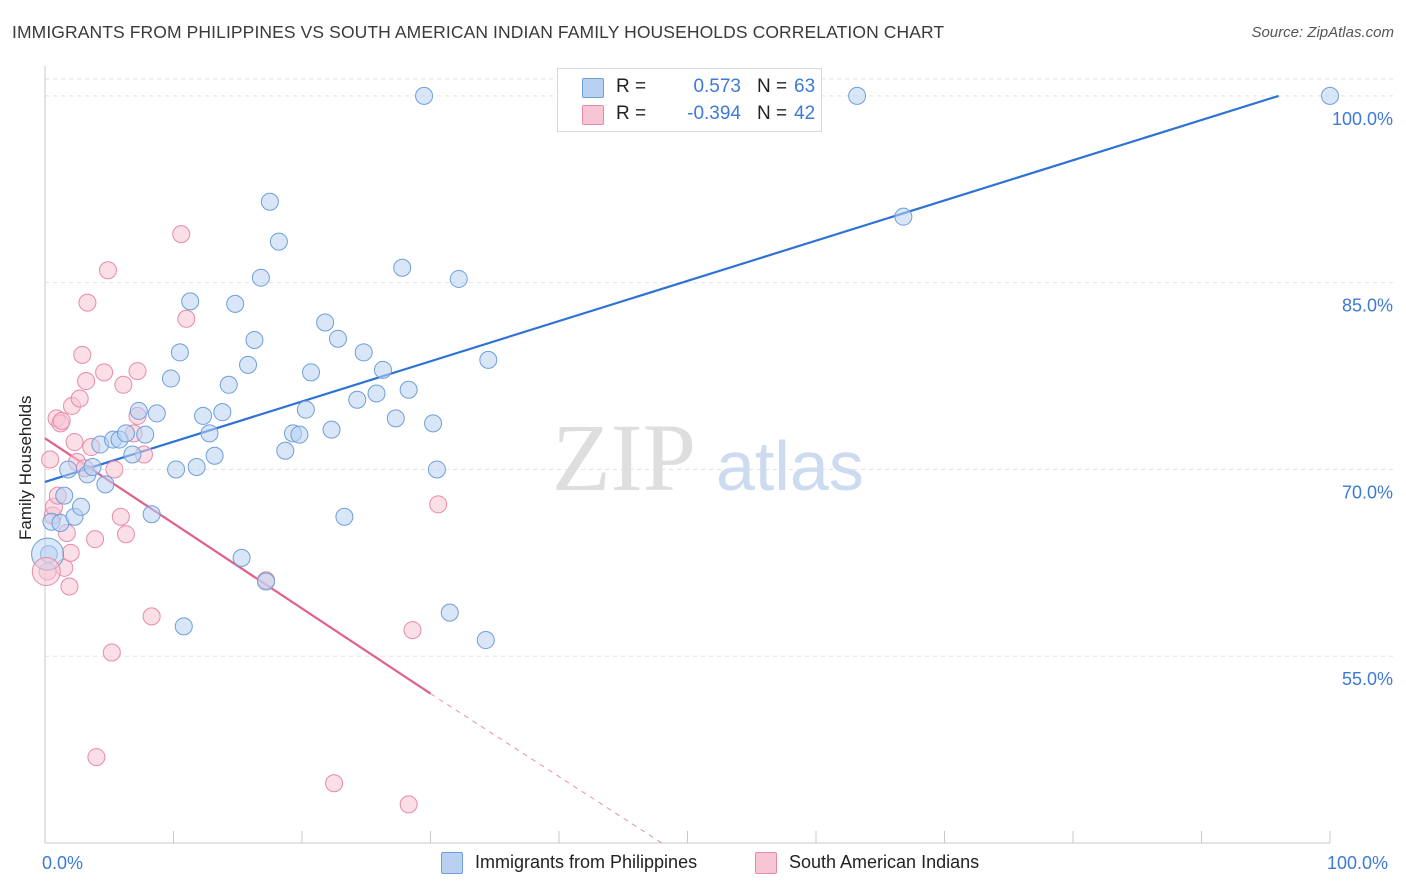  What do you see at coordinates (884, 862) in the screenshot?
I see `bottom-legend-label: South American Indians` at bounding box center [884, 862].